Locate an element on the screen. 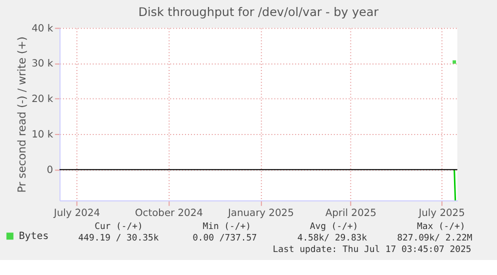 The height and width of the screenshot is (275, 497). text: 449.19 / 30.35k is located at coordinates (119, 239).